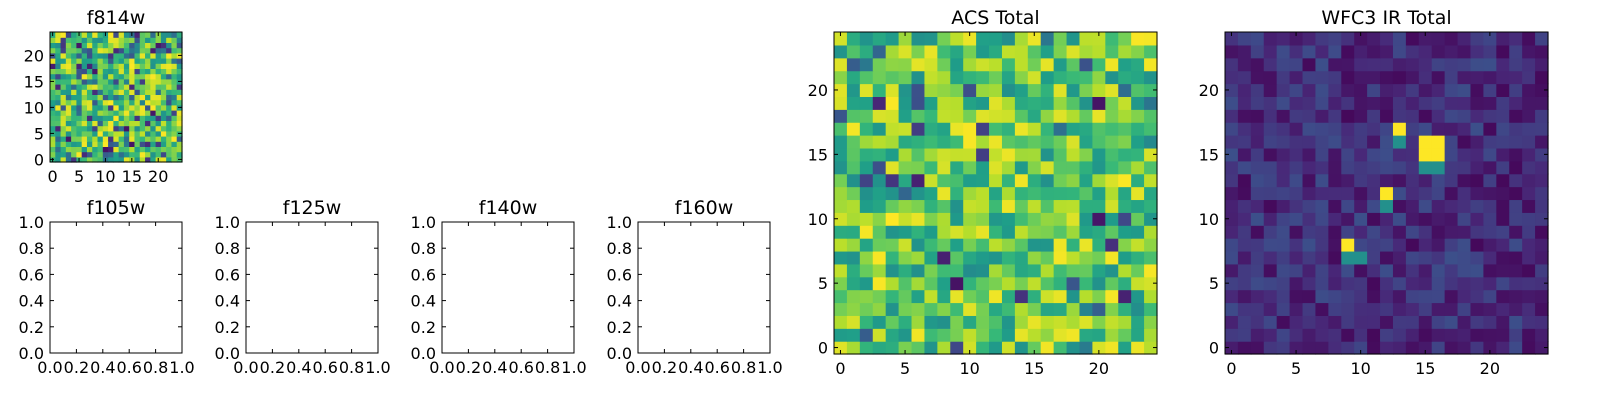 The width and height of the screenshot is (1600, 400). I want to click on y-tick-label: 0.4, so click(423, 301).